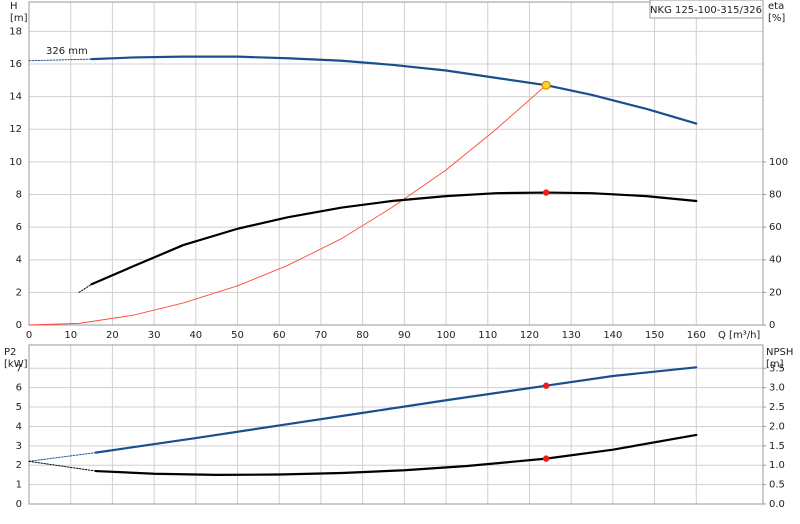 The image size is (800, 524). Describe the element at coordinates (775, 194) in the screenshot. I see `y2-tick-label: 80` at that location.